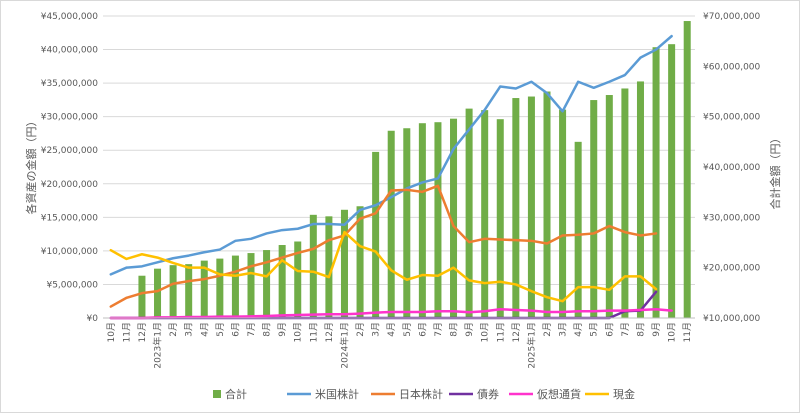 The height and width of the screenshot is (416, 800). Describe the element at coordinates (236, 394) in the screenshot. I see `legend-label: 合計` at that location.